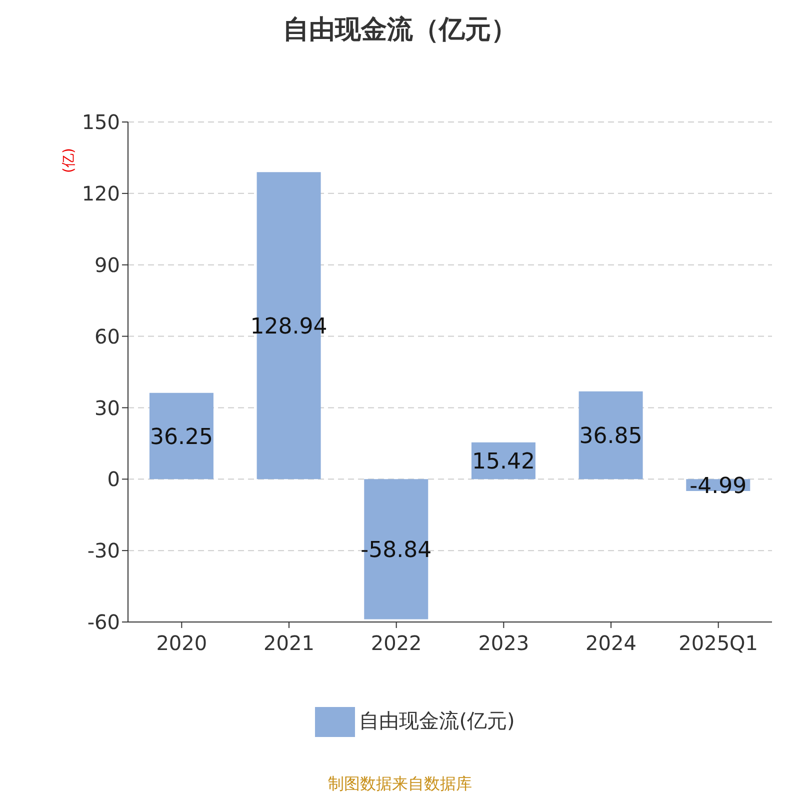 This screenshot has height=800, width=800. I want to click on data-label: -58.84, so click(396, 550).